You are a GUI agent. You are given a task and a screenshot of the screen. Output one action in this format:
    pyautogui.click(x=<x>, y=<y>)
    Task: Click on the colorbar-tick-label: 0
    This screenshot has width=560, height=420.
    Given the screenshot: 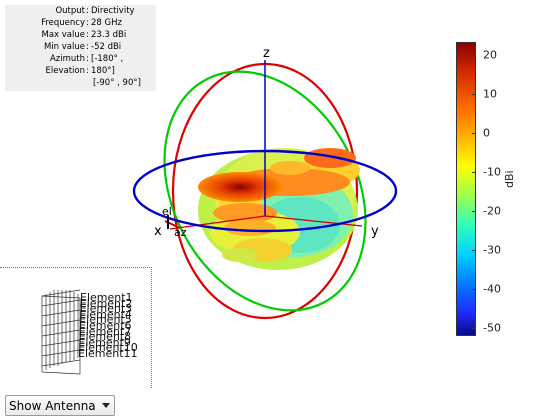 What is the action you would take?
    pyautogui.click(x=486, y=133)
    